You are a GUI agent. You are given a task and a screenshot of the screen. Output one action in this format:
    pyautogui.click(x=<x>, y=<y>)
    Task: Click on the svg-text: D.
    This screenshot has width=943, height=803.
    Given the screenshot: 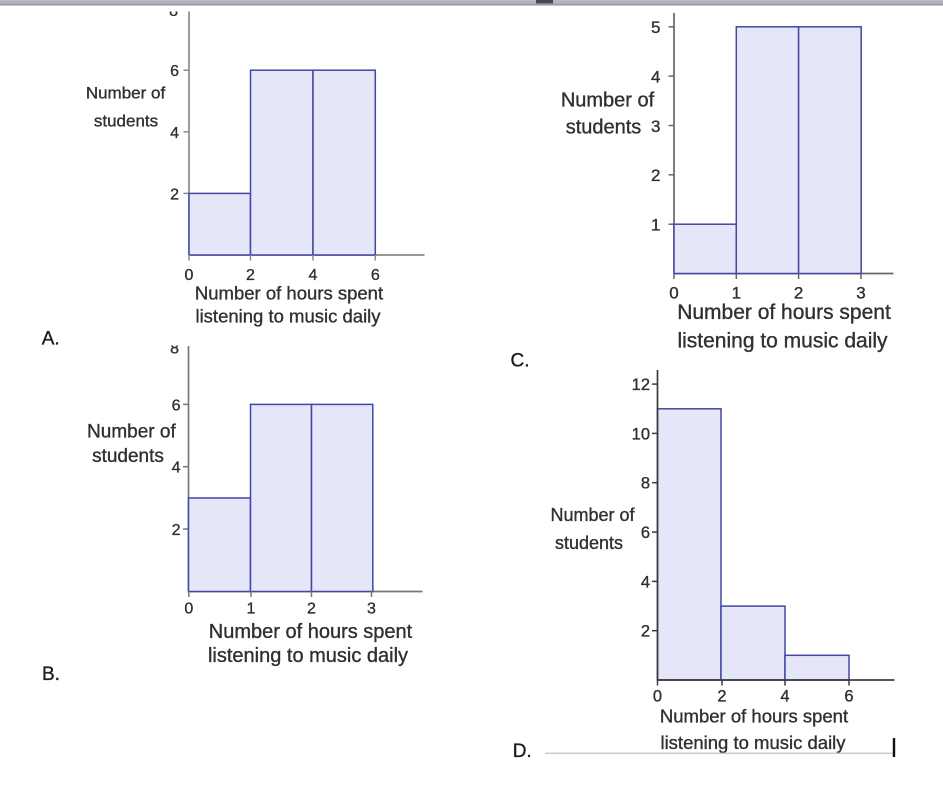 What is the action you would take?
    pyautogui.click(x=522, y=751)
    